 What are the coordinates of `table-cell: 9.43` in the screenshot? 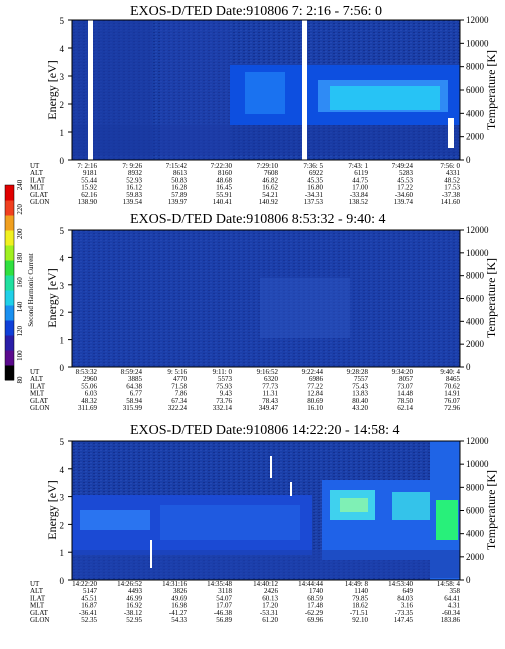 It's located at (226, 394).